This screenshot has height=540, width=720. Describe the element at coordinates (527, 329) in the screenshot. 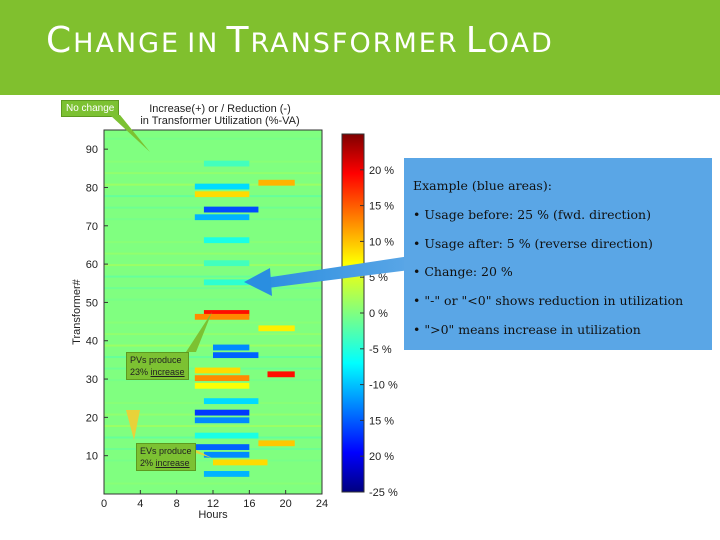

I see `info-bullet: • ">0" means increase in utilization` at that location.